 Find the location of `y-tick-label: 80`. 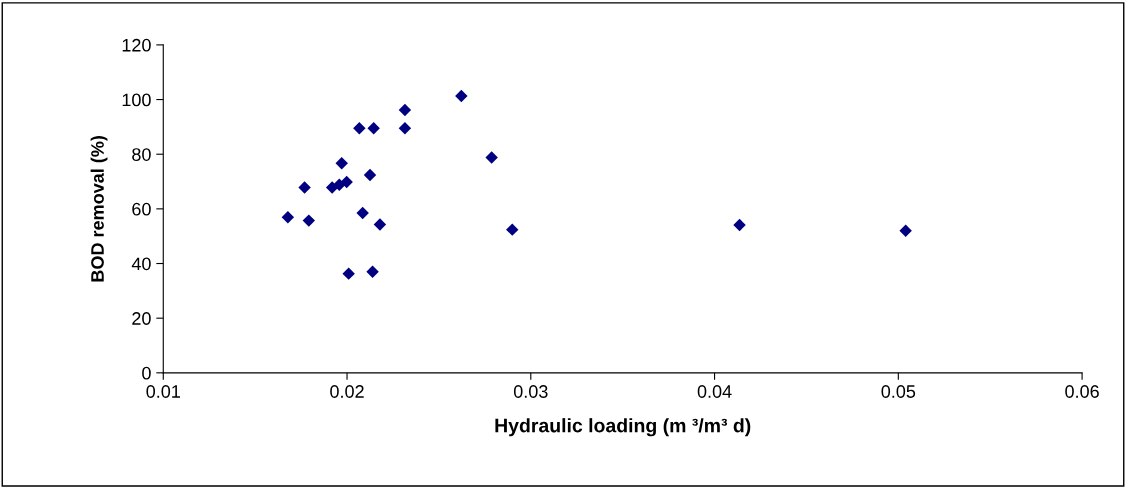

y-tick-label: 80 is located at coordinates (141, 154).